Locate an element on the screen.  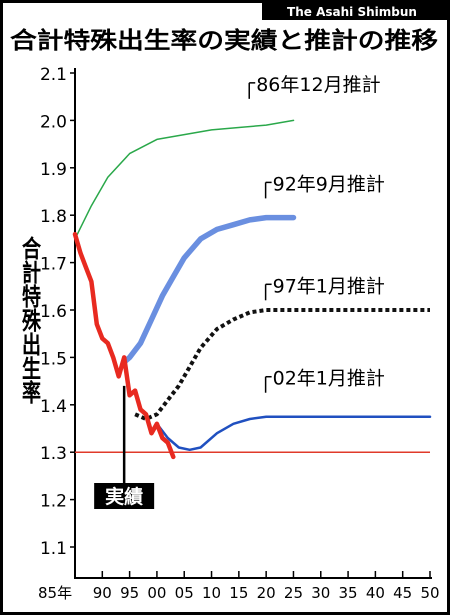
x-tick-label: 95 is located at coordinates (129, 593).